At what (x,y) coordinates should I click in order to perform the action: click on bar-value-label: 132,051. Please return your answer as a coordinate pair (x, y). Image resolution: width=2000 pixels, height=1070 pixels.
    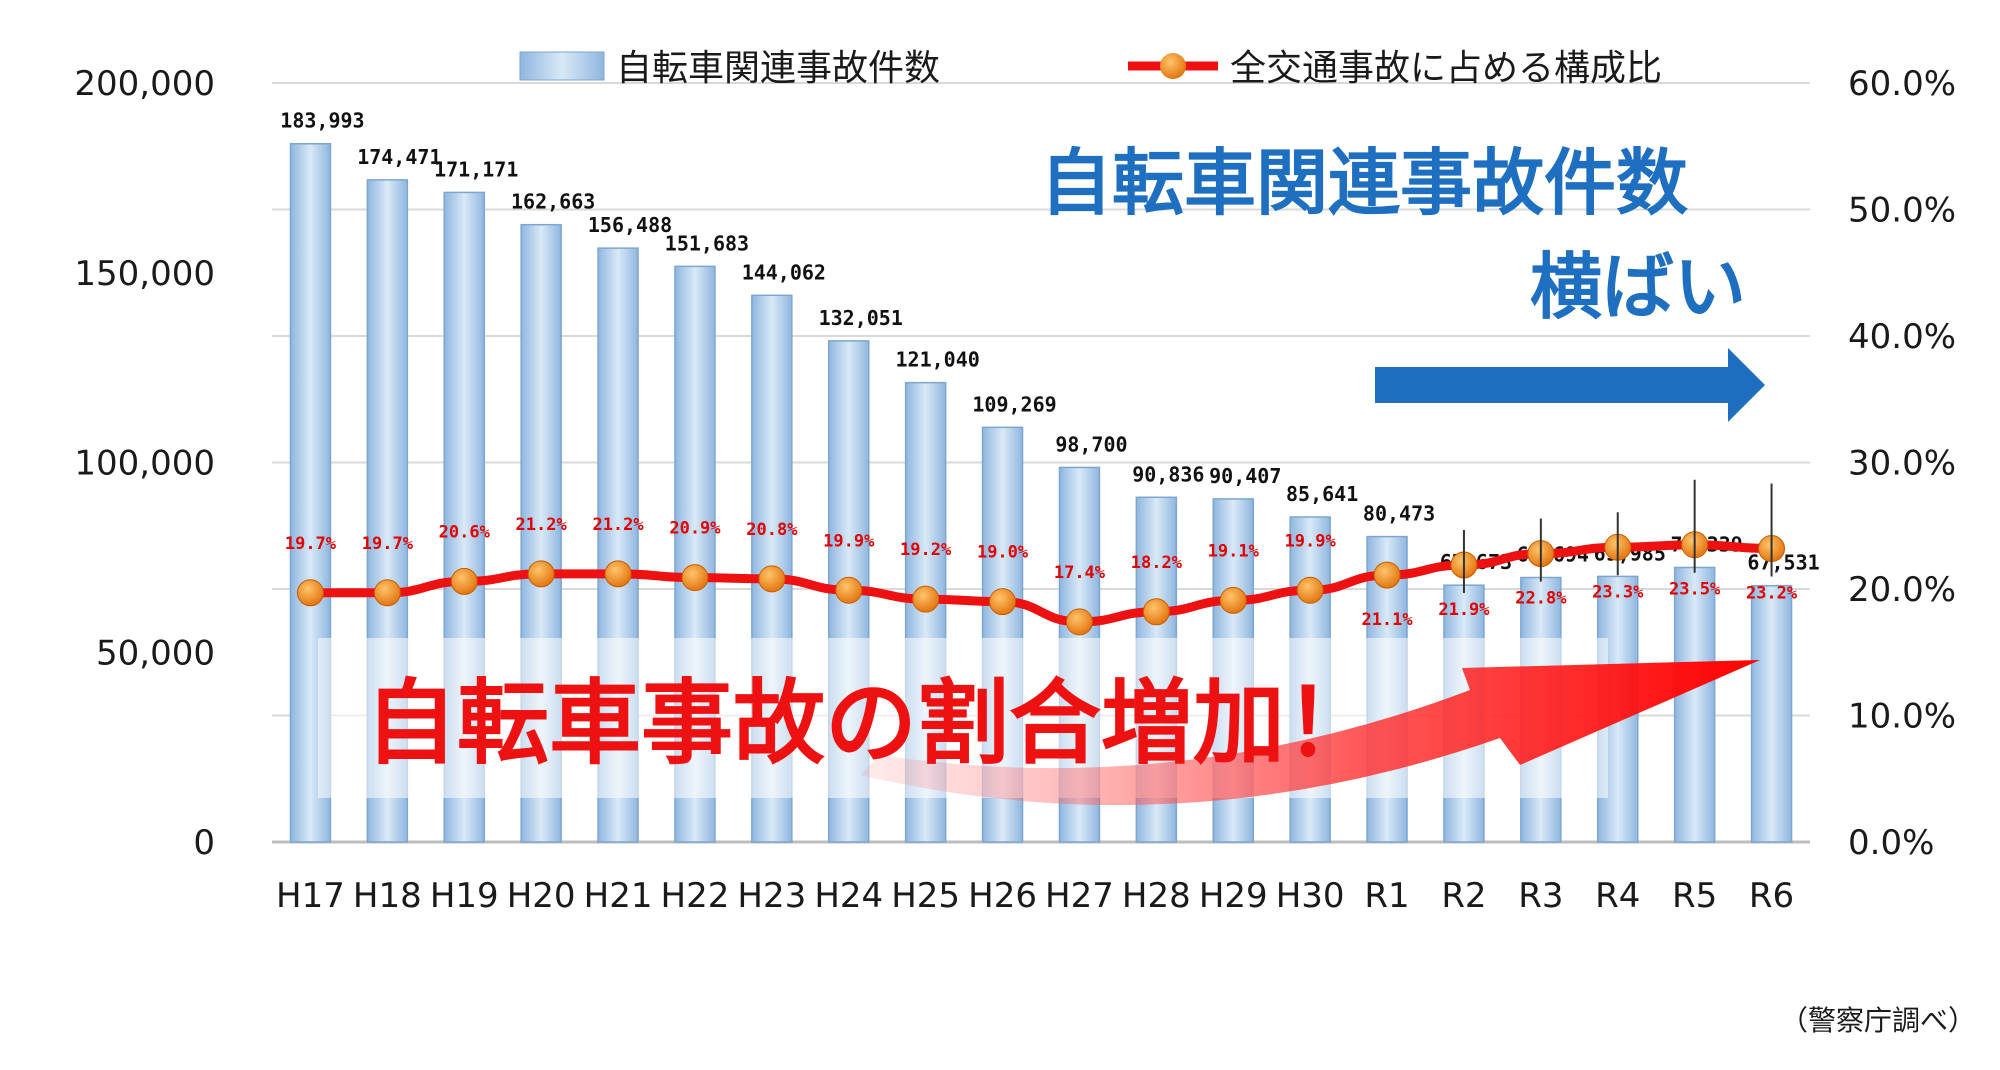
    Looking at the image, I should click on (861, 318).